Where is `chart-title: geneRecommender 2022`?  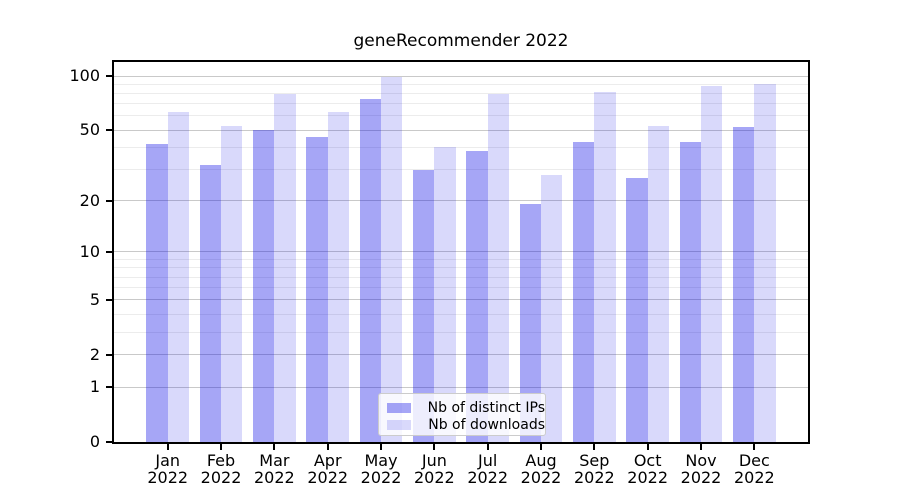 chart-title: geneRecommender 2022 is located at coordinates (461, 41).